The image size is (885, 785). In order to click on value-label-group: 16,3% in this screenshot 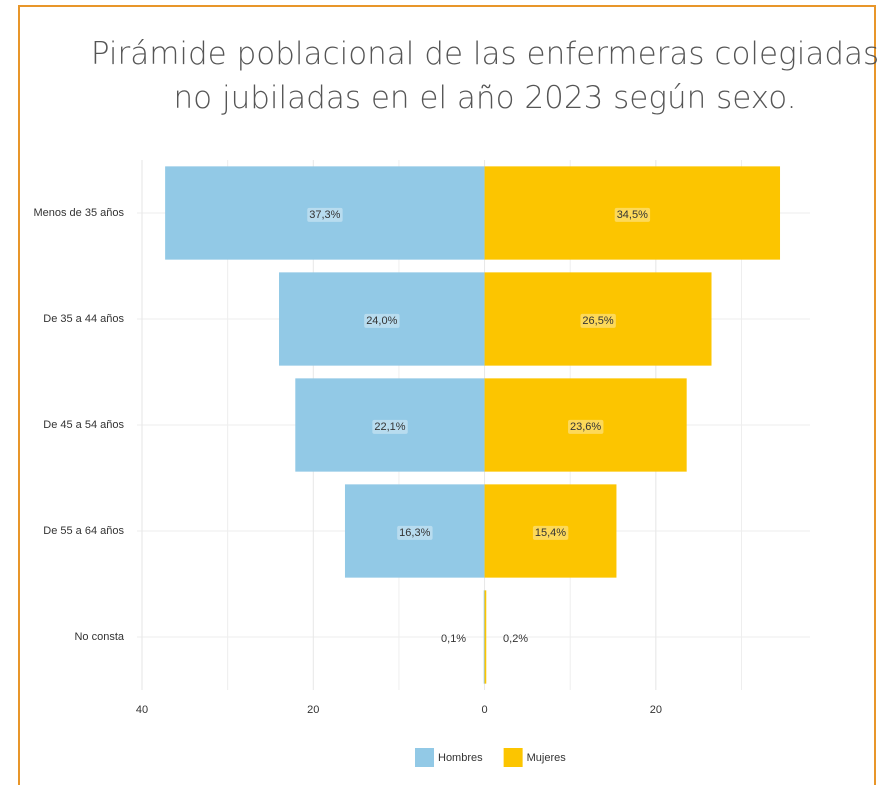, I will do `click(415, 532)`.